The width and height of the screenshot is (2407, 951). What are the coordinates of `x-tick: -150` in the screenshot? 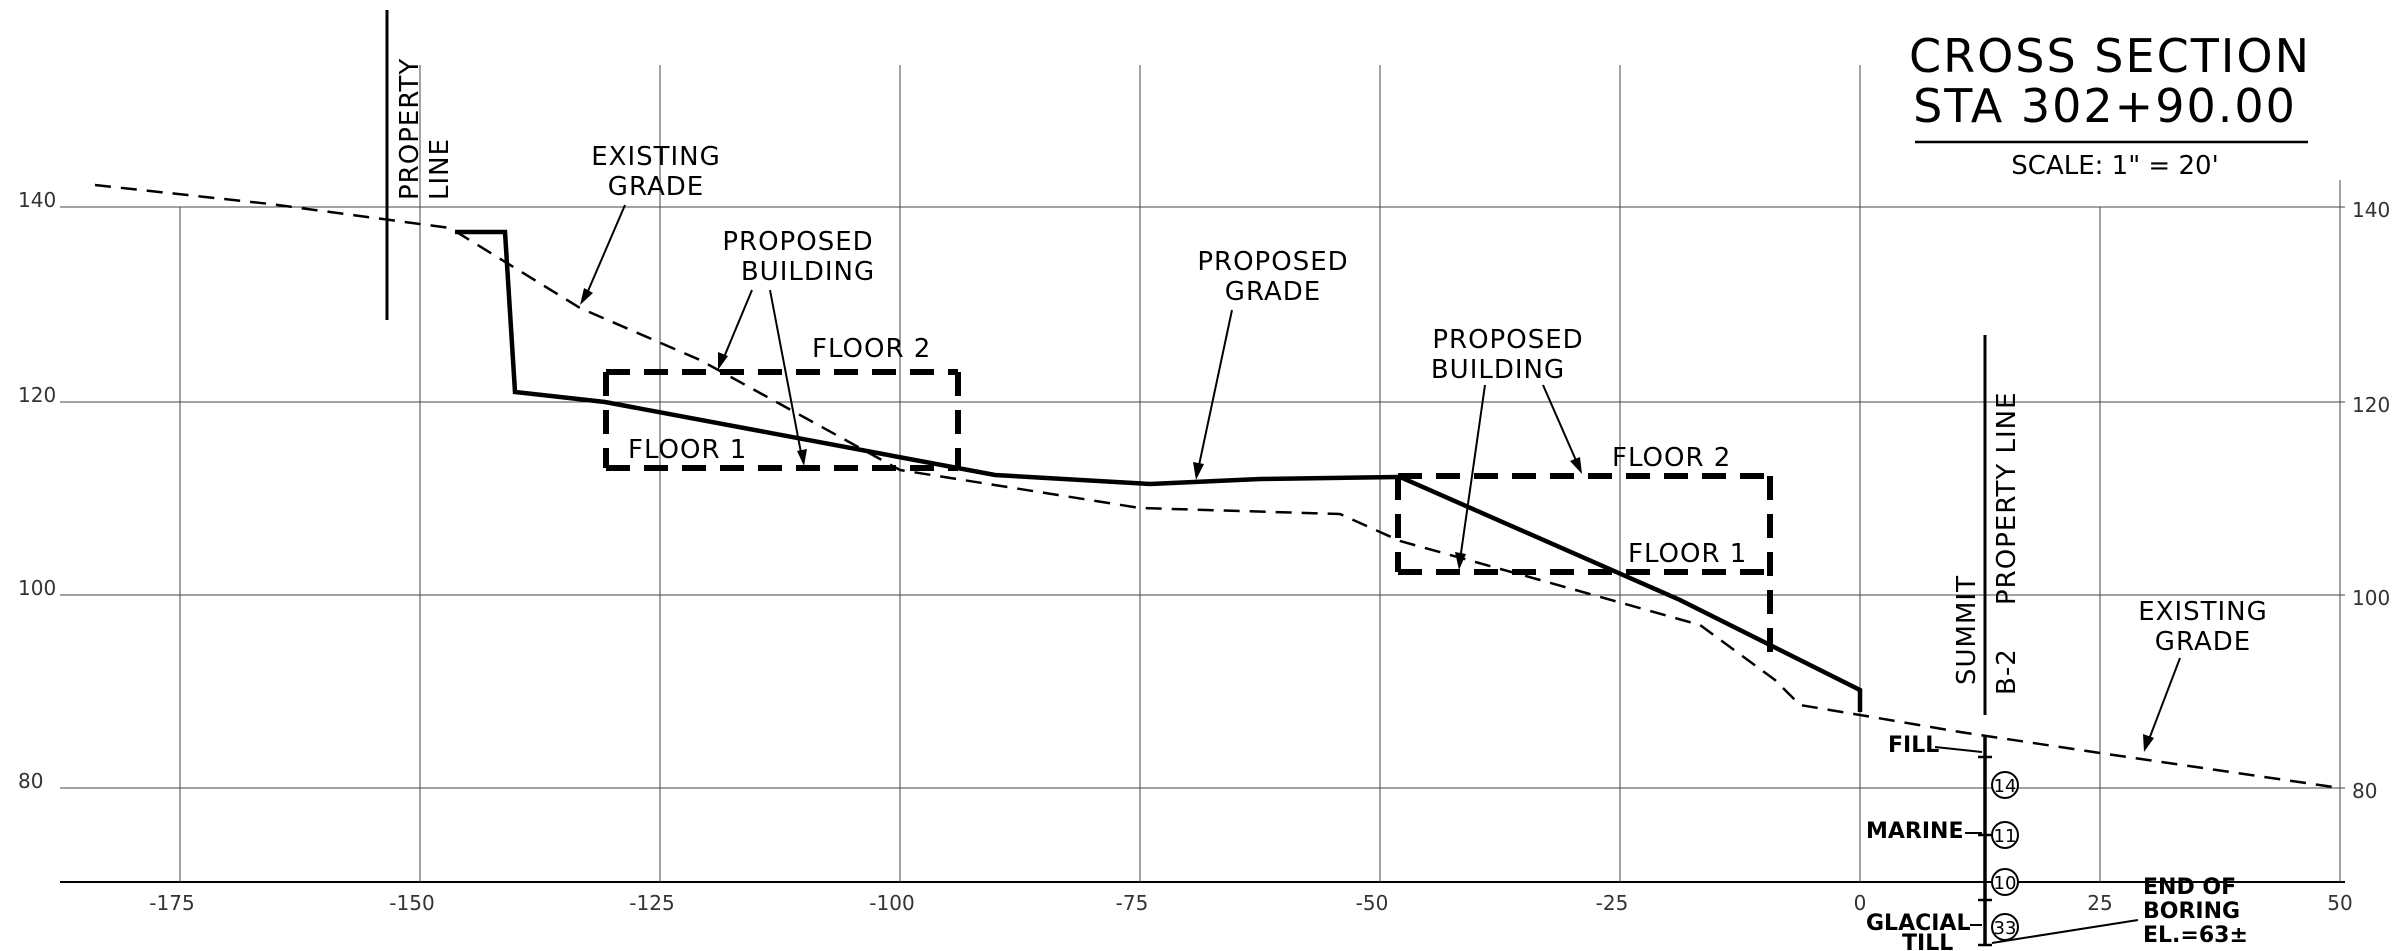 It's located at (411, 903).